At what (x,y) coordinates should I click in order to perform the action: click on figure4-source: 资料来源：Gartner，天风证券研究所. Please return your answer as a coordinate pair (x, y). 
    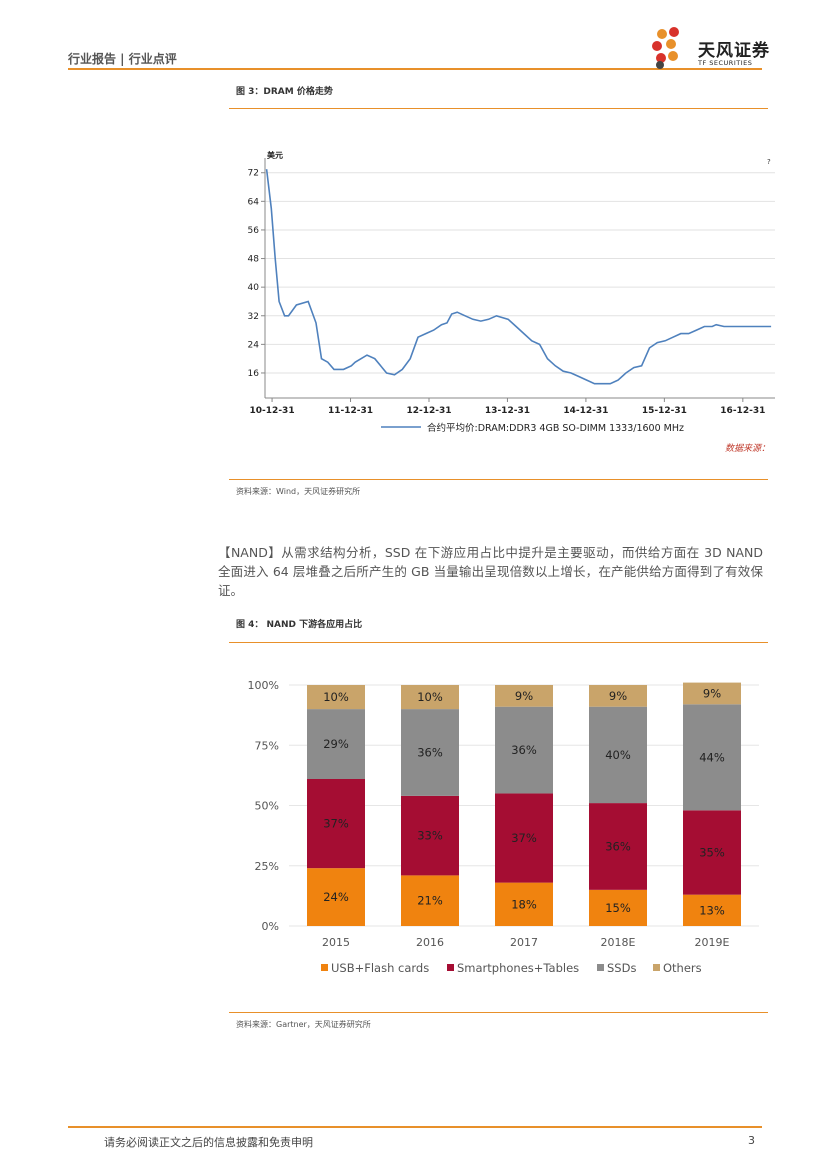
    Looking at the image, I should click on (303, 1024).